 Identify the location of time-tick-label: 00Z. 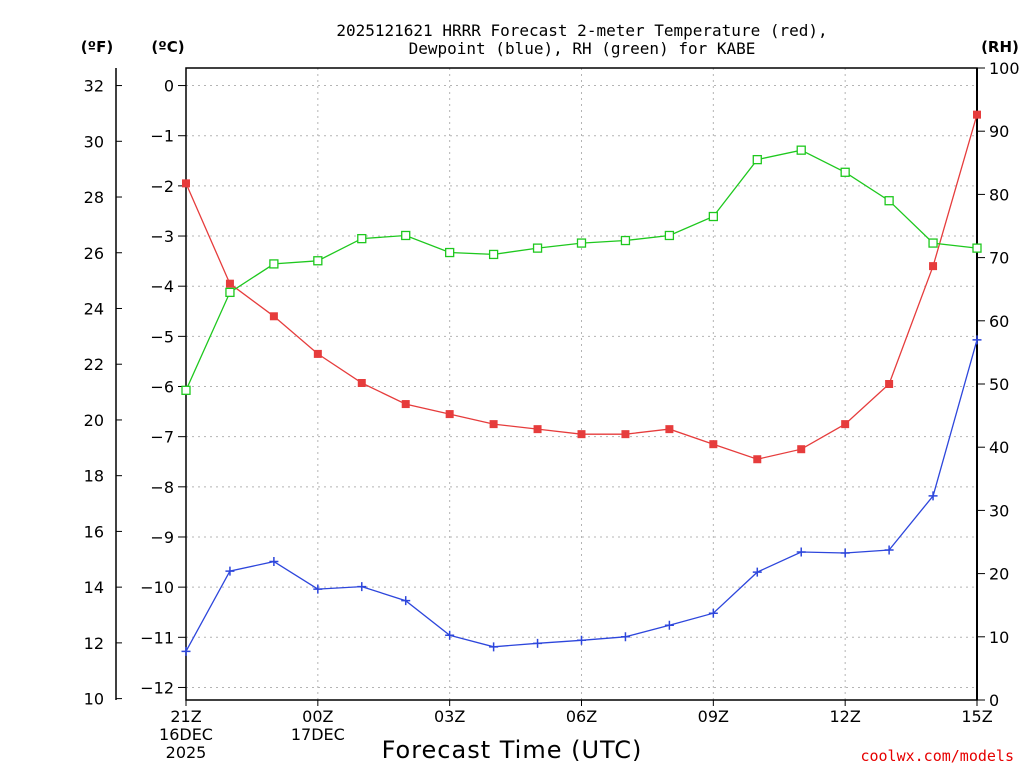
(317, 716).